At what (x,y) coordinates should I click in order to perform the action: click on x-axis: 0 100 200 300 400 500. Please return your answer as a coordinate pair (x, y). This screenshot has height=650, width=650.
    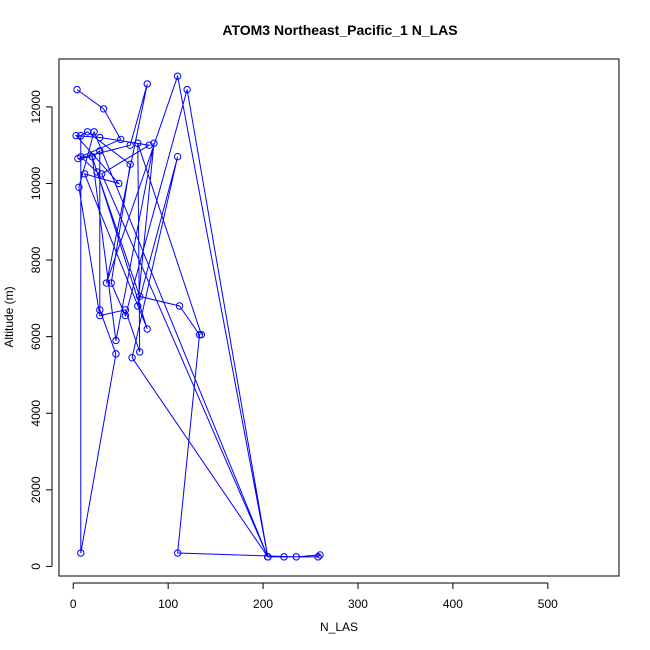
    Looking at the image, I should click on (314, 596).